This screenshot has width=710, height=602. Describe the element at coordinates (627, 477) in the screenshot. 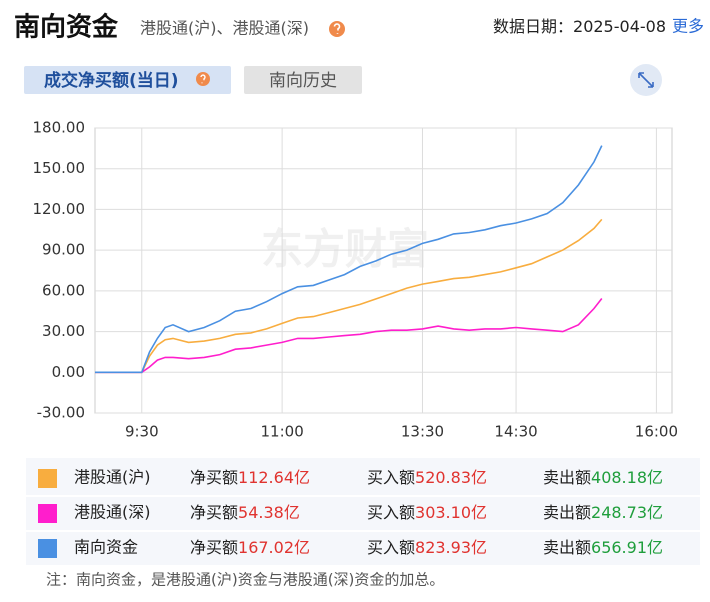

I see `summary-value: 408.18亿` at that location.